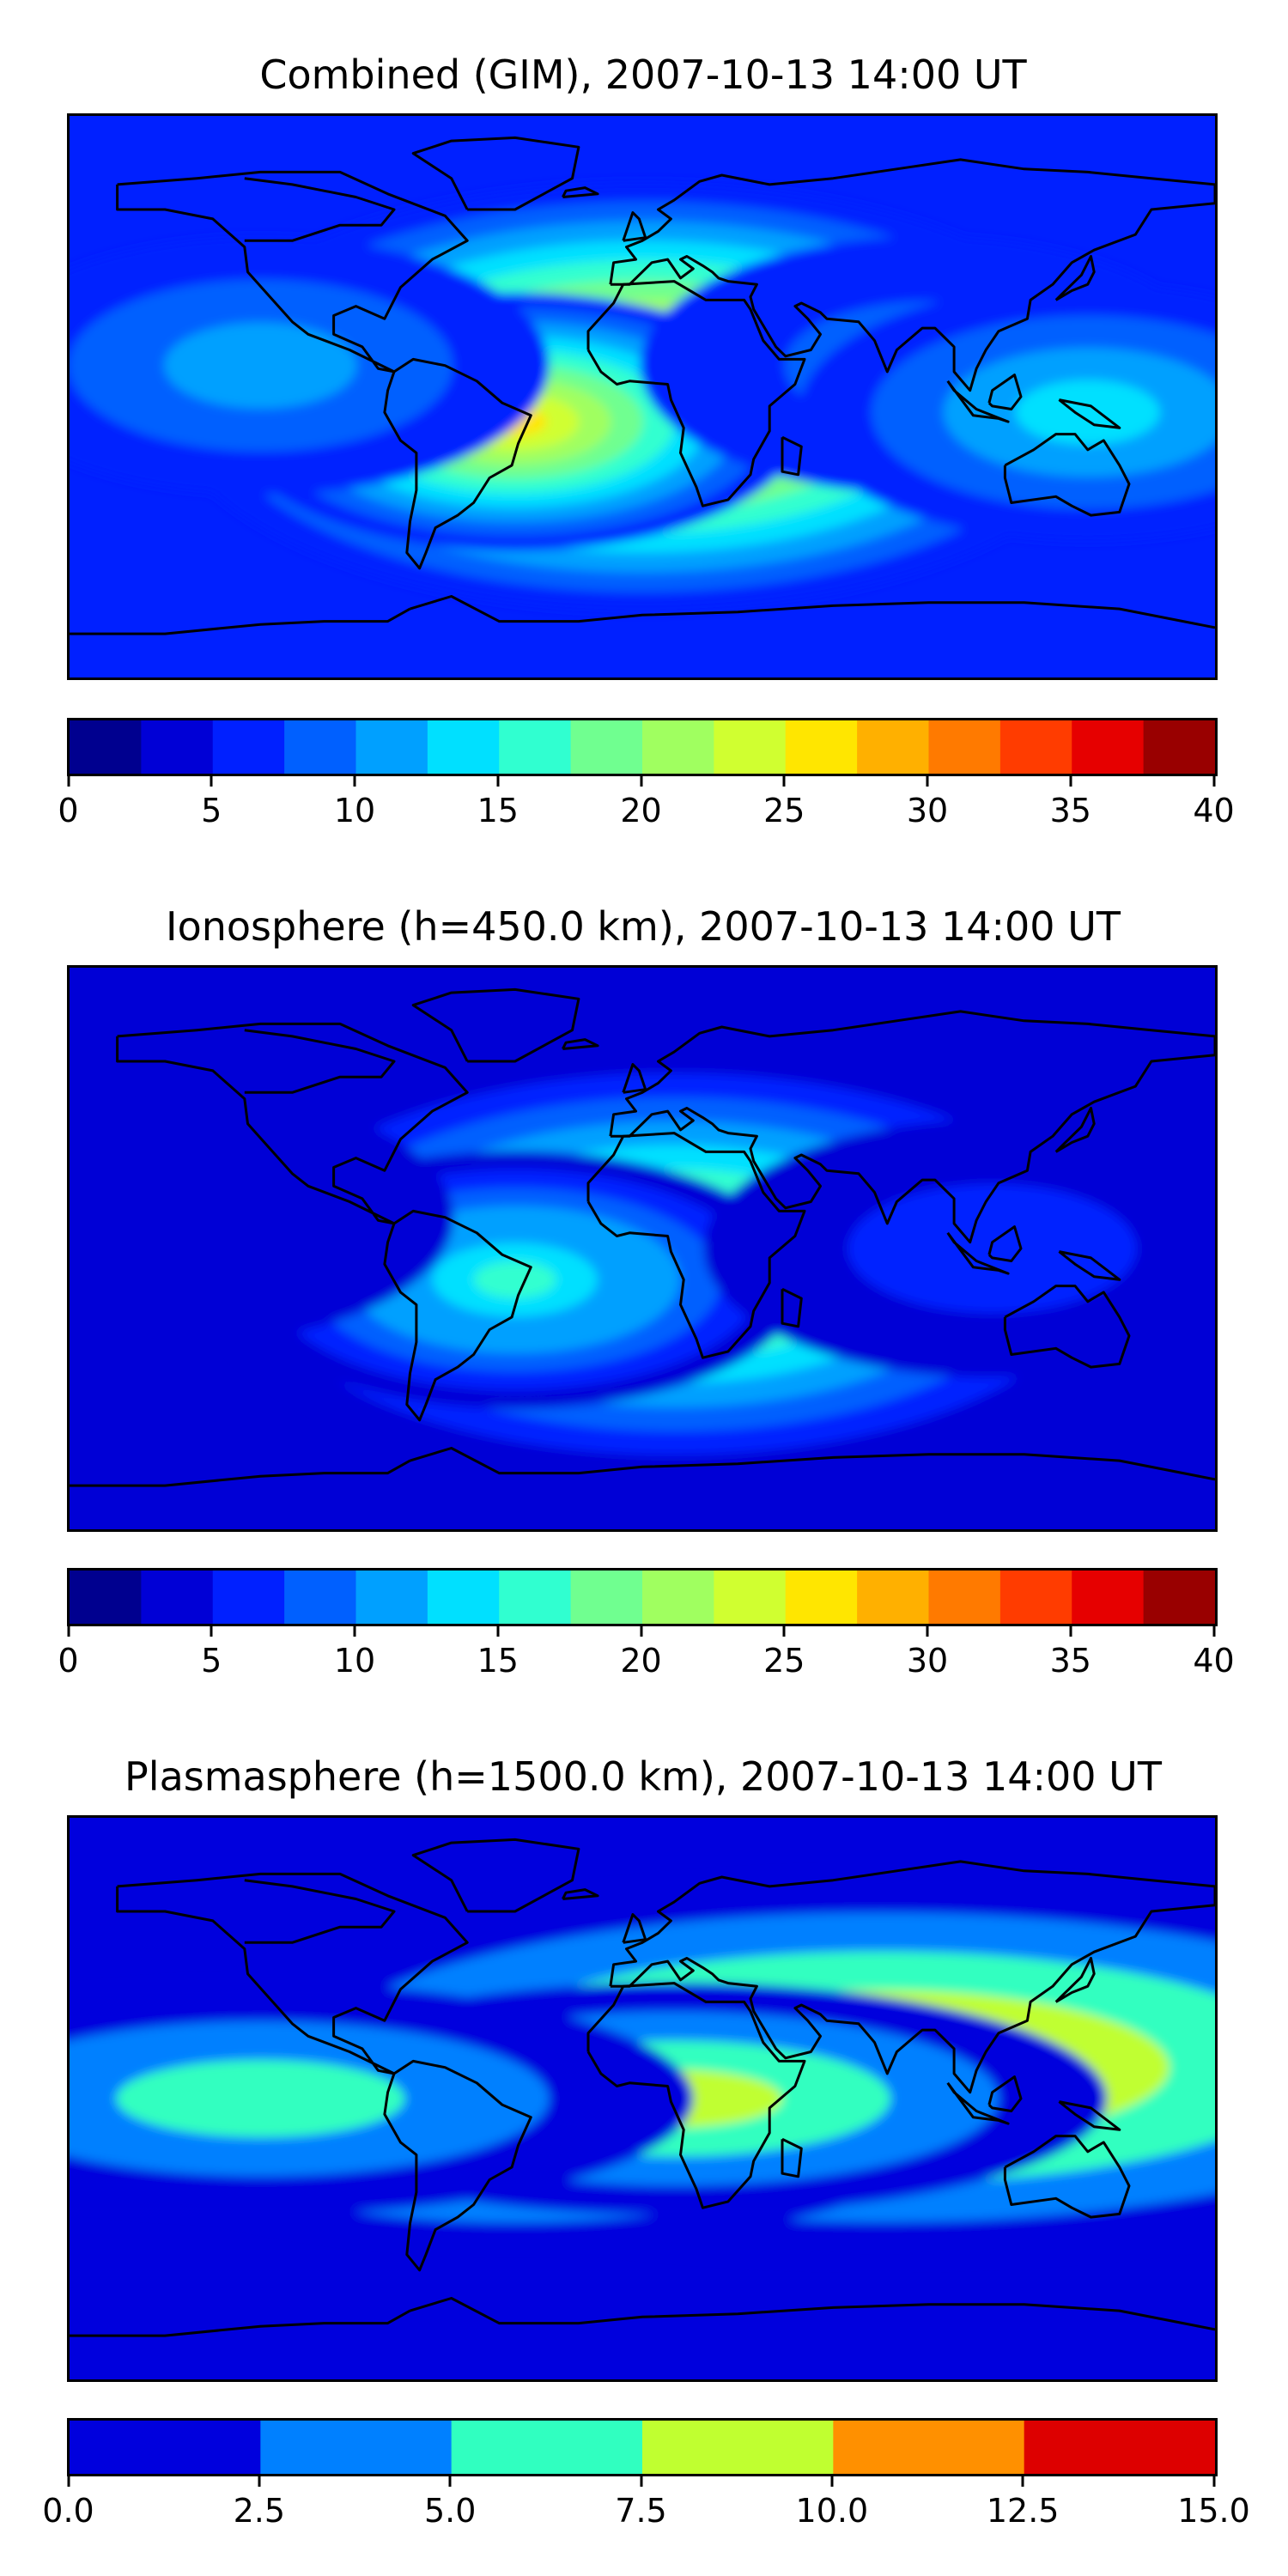  Describe the element at coordinates (784, 1661) in the screenshot. I see `colorbar-tick-label: 25` at that location.